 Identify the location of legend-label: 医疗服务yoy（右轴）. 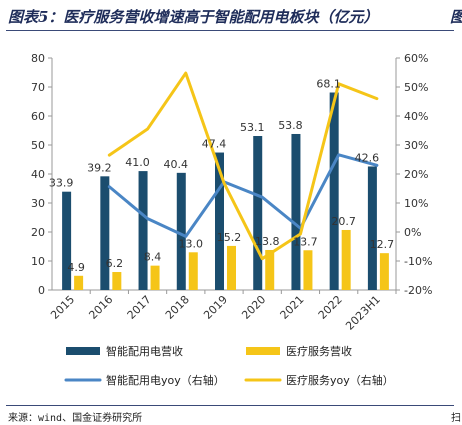
(340, 380).